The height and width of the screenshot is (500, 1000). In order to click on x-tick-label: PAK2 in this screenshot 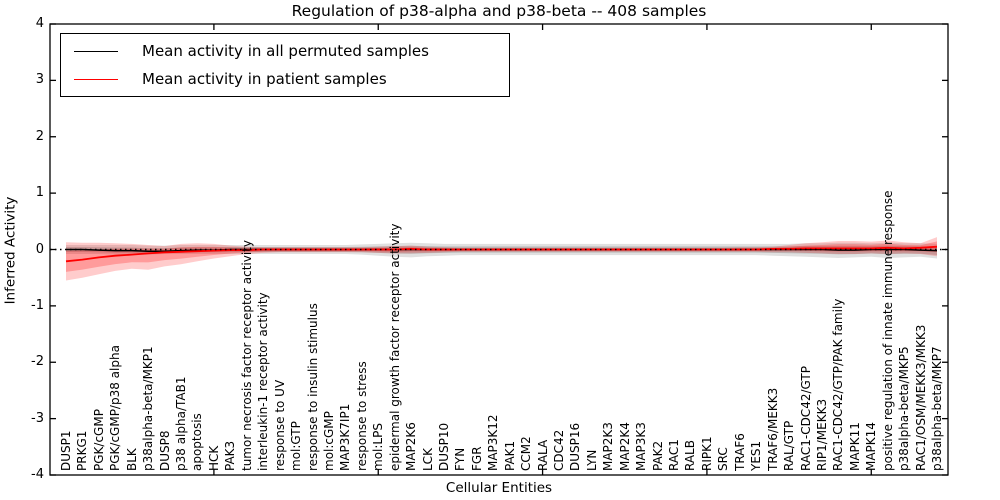, I will do `click(657, 455)`.